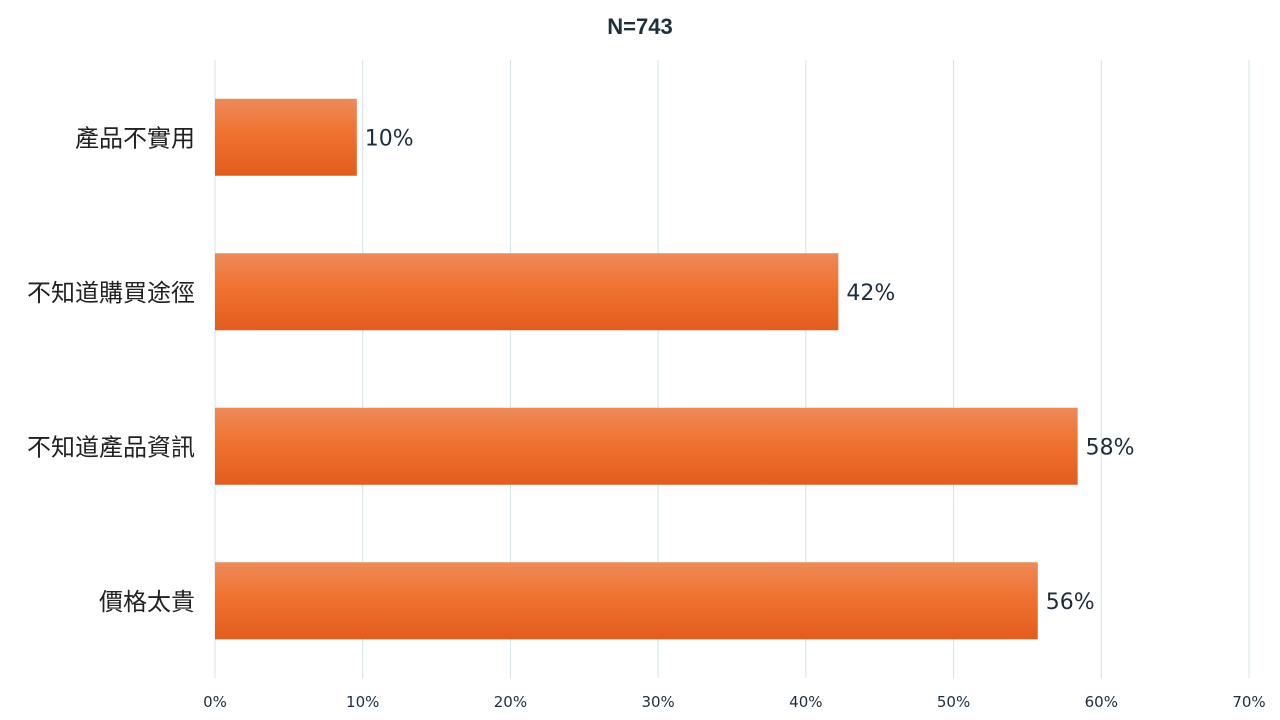 This screenshot has height=720, width=1280. I want to click on data-label: 58%, so click(1110, 447).